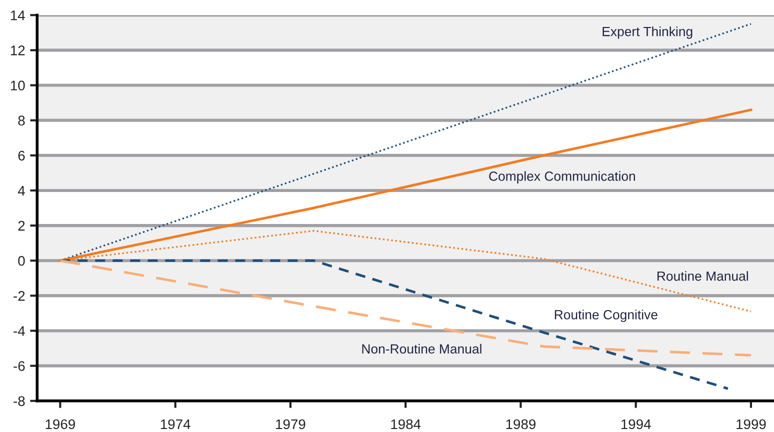 This screenshot has width=774, height=432. Describe the element at coordinates (422, 349) in the screenshot. I see `series-label: Non-Routine Manual` at that location.